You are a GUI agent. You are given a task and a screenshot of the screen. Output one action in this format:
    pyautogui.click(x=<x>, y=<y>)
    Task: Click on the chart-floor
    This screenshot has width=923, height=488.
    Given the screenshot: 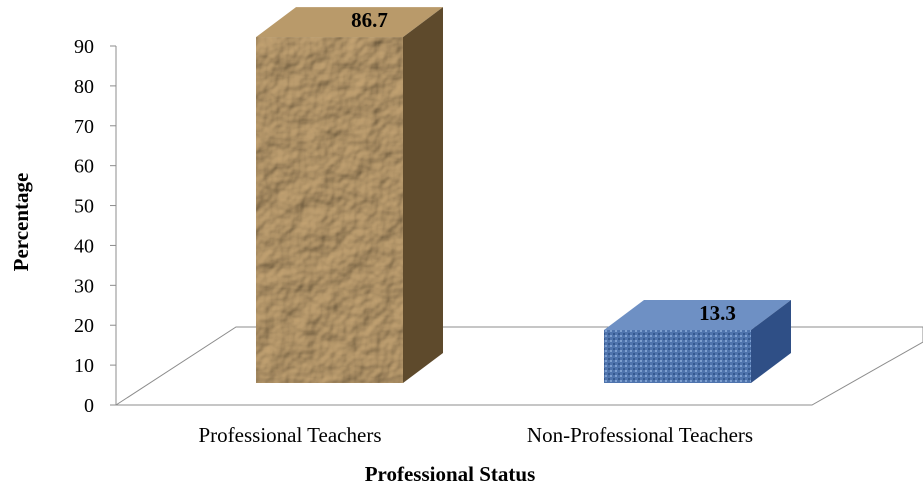 What is the action you would take?
    pyautogui.click(x=518, y=366)
    